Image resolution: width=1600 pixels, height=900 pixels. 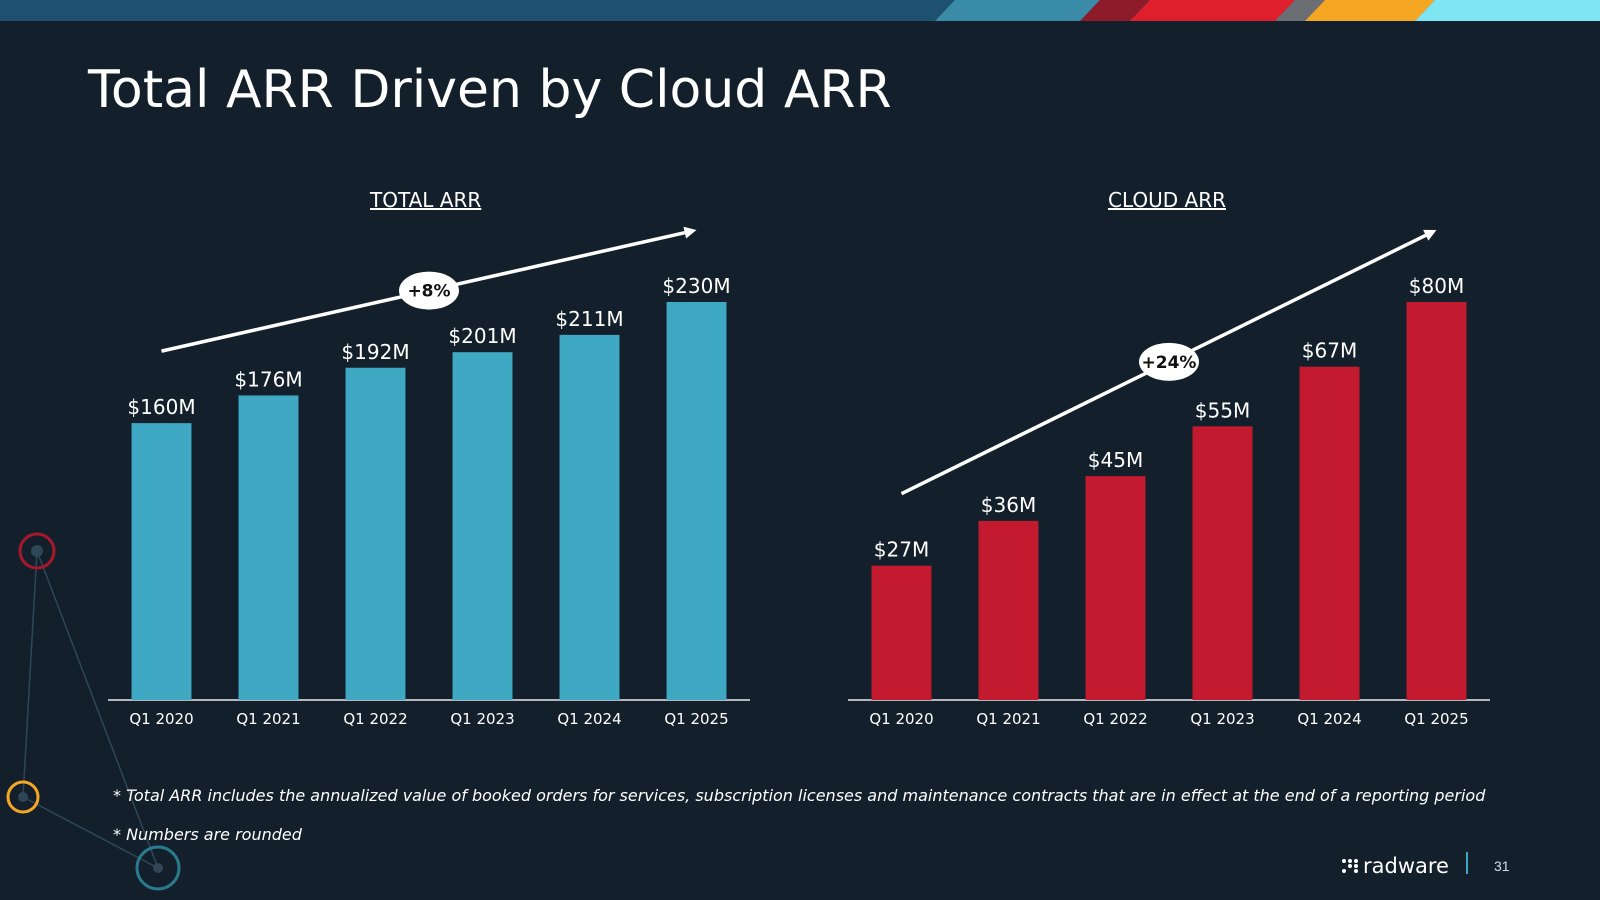 I want to click on data-label: $192M, so click(x=375, y=352).